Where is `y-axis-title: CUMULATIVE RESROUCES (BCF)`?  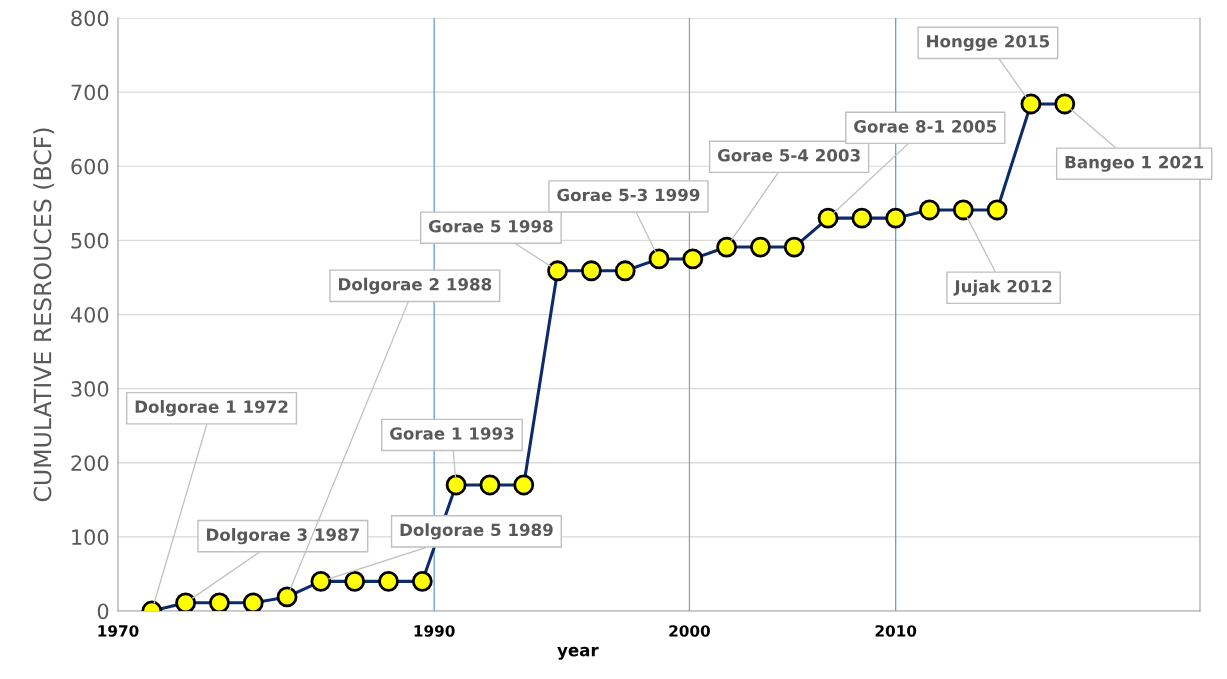 y-axis-title: CUMULATIVE RESROUCES (BCF) is located at coordinates (44, 315).